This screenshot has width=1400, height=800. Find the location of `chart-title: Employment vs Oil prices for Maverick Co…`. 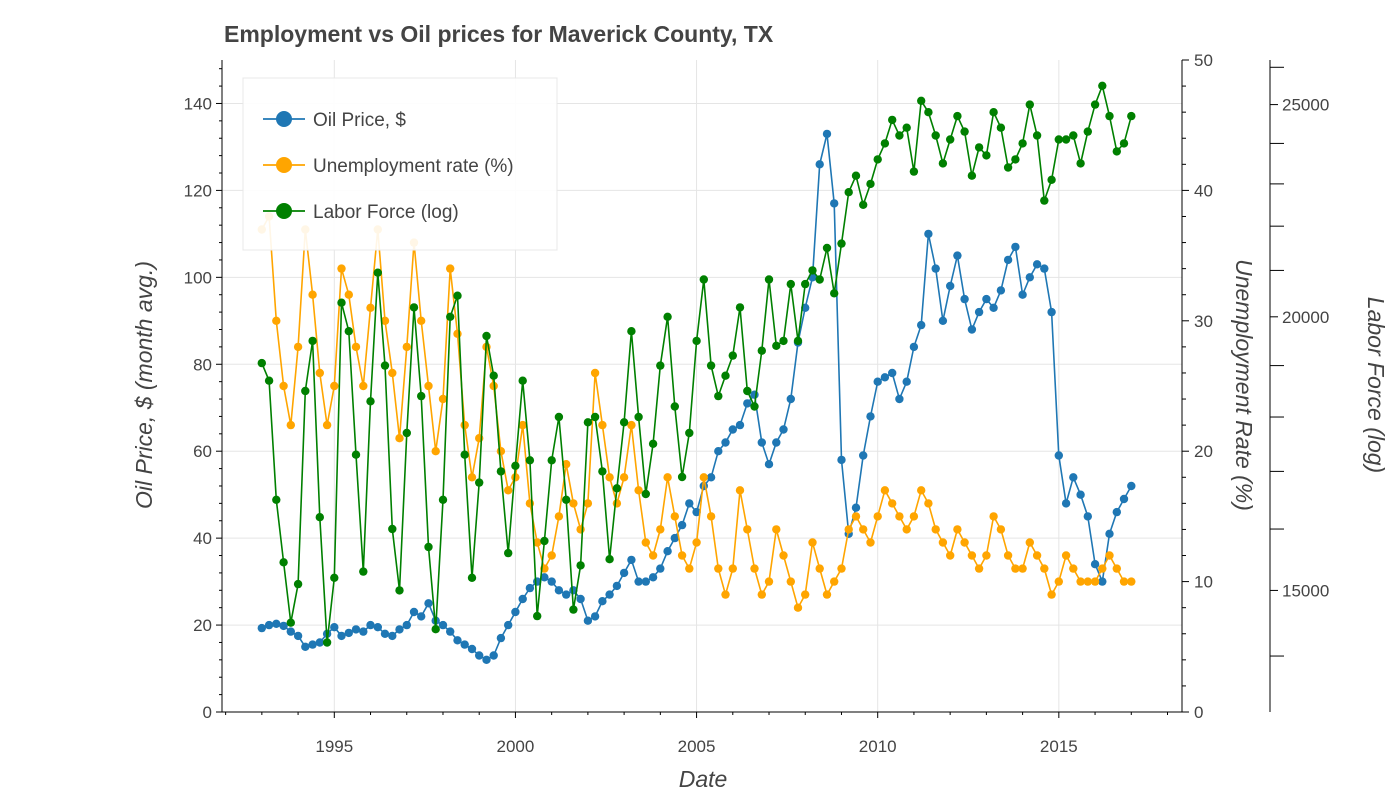

chart-title: Employment vs Oil prices for Maverick Co… is located at coordinates (499, 34).